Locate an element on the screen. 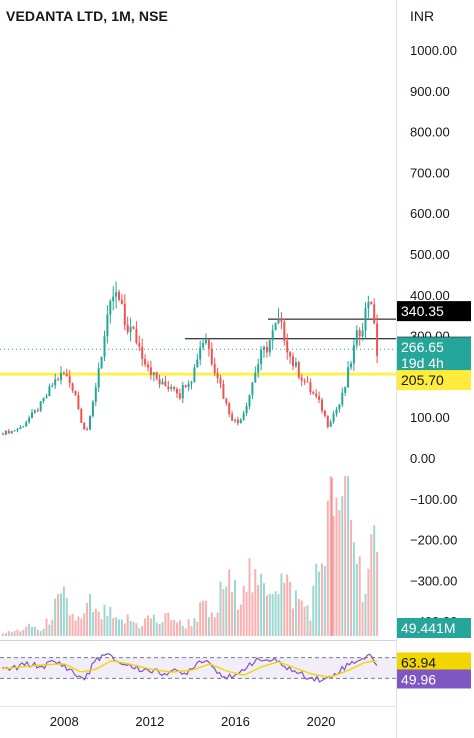 The height and width of the screenshot is (738, 474). support-label: 205.70 is located at coordinates (422, 380).